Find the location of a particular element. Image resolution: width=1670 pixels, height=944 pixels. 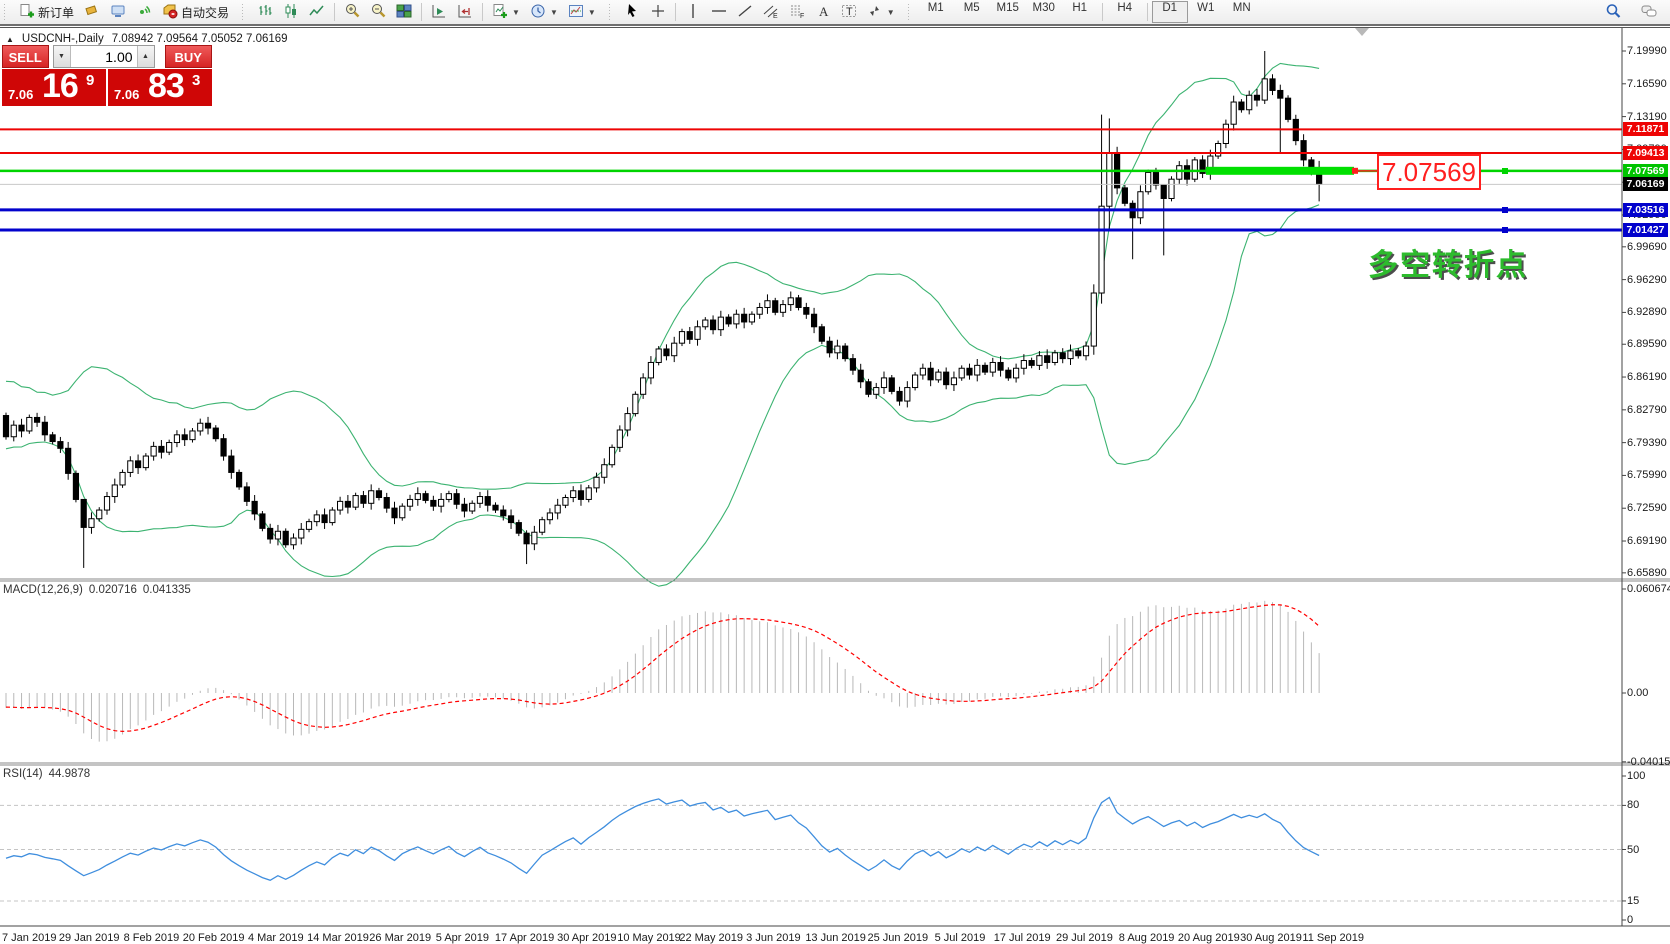

signals-button is located at coordinates (144, 12).